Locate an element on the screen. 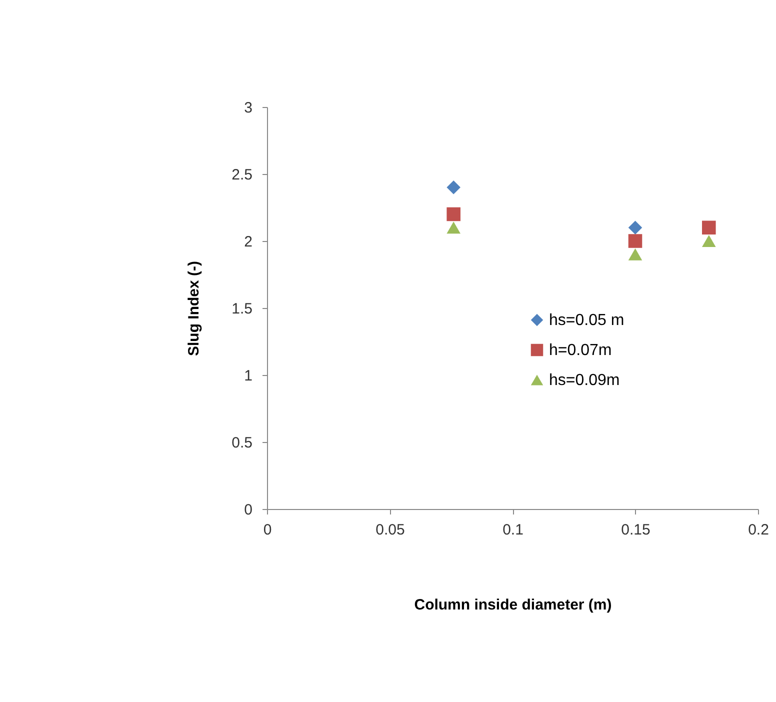 The height and width of the screenshot is (702, 776). y-tick-label: 2 is located at coordinates (248, 242).